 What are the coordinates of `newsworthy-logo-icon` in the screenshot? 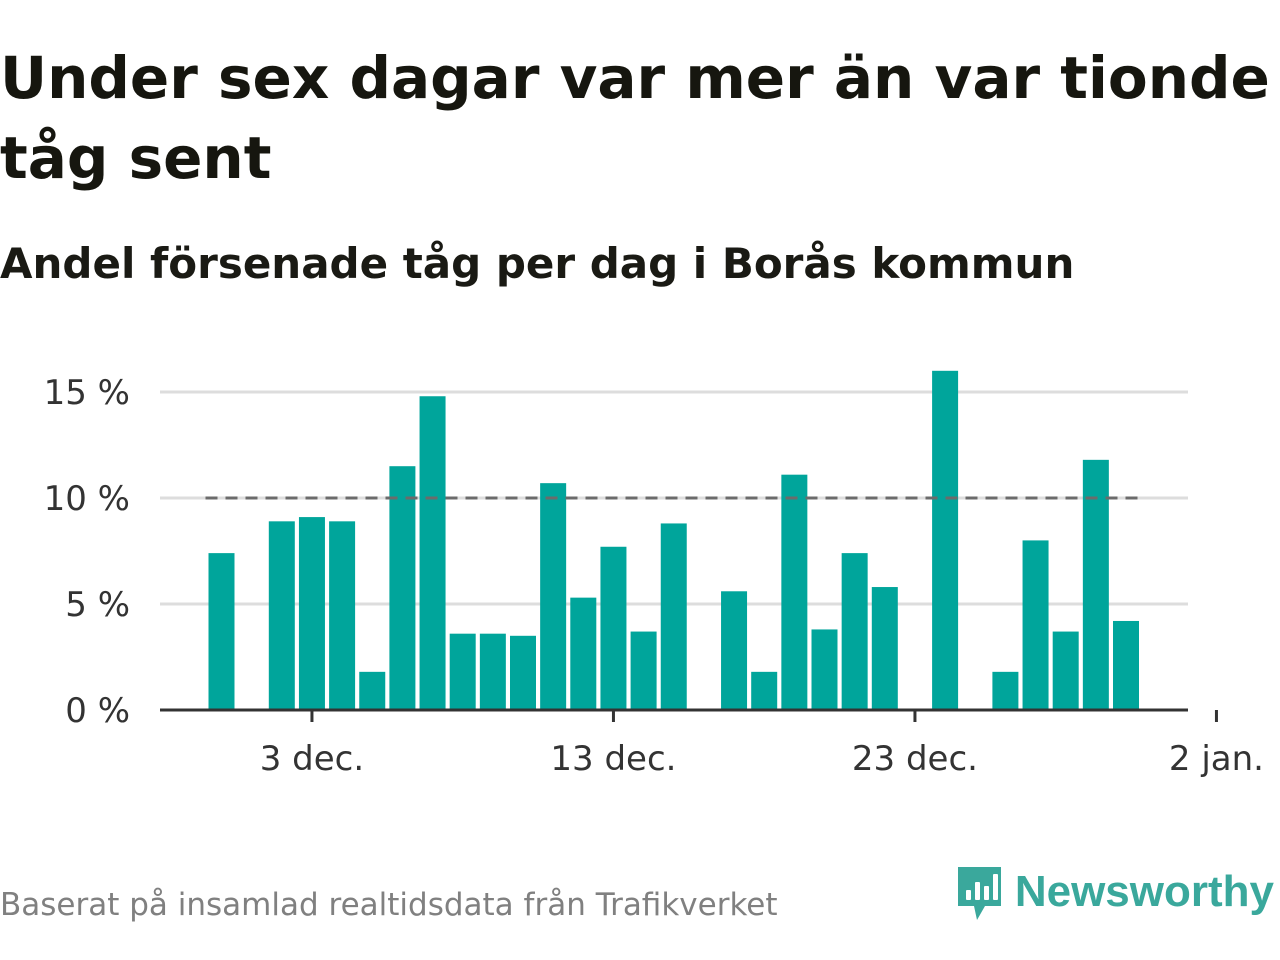 It's located at (979, 893).